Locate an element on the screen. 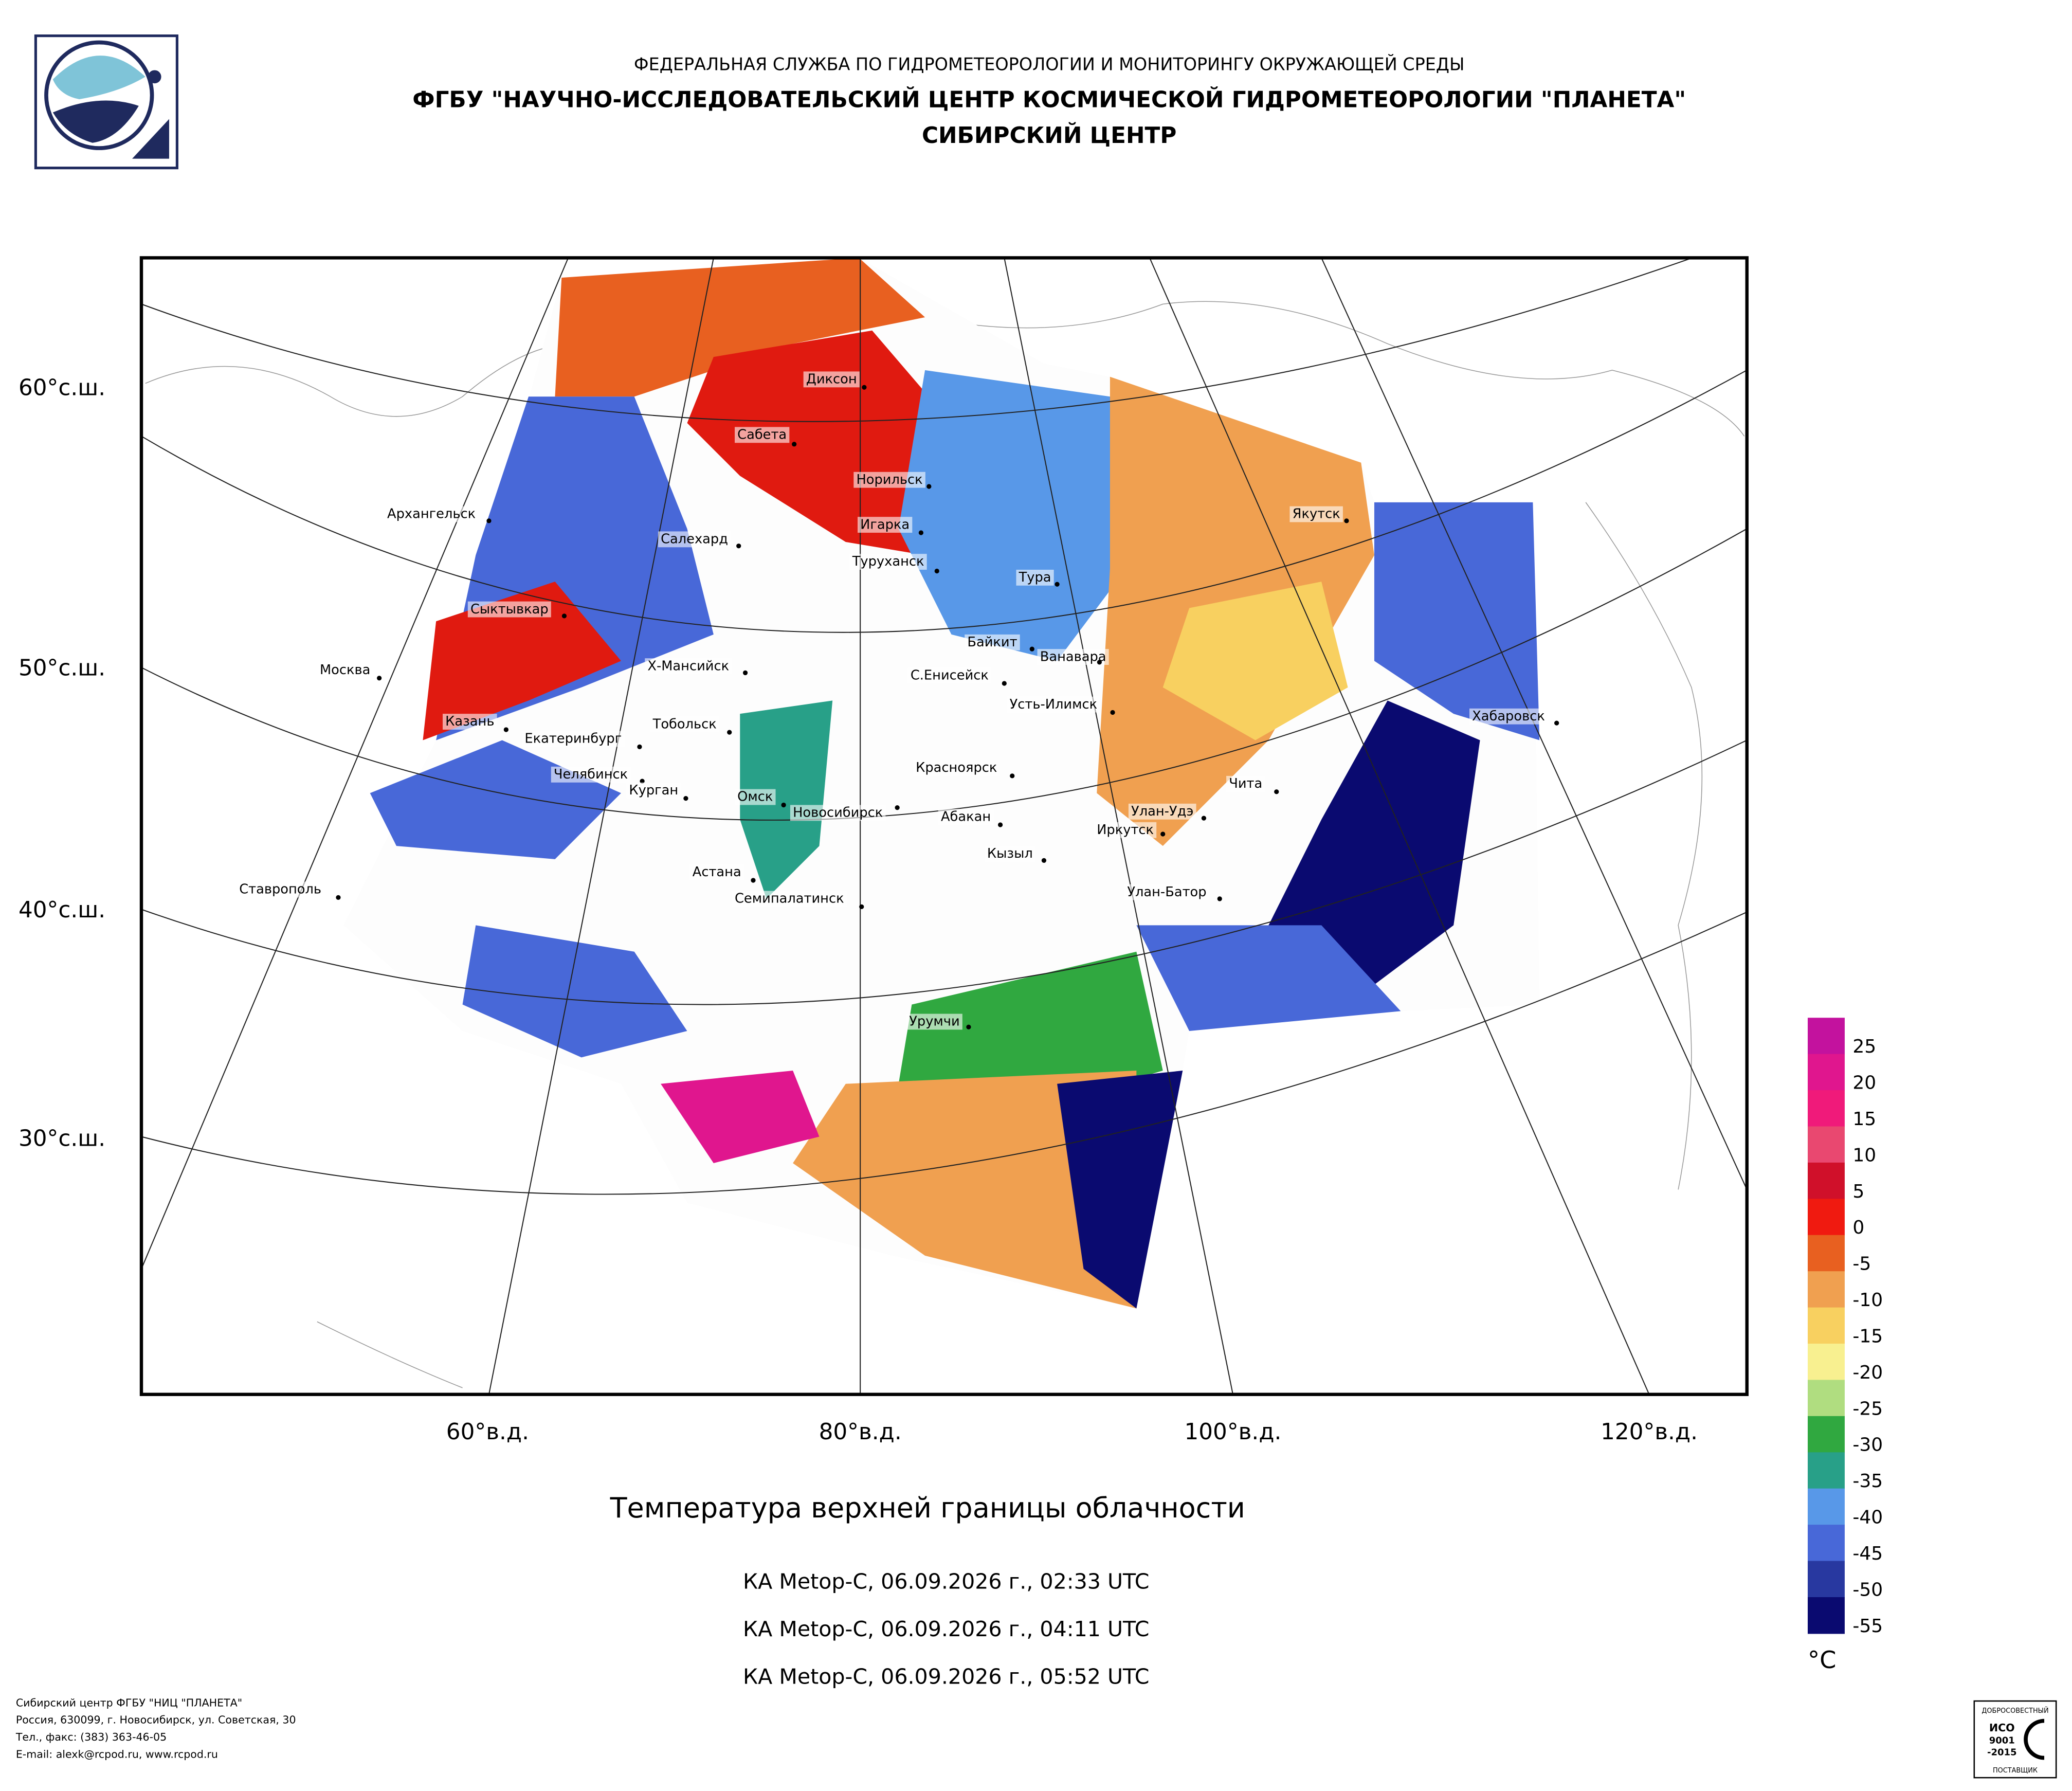  city-label: Якутск is located at coordinates (1316, 514).